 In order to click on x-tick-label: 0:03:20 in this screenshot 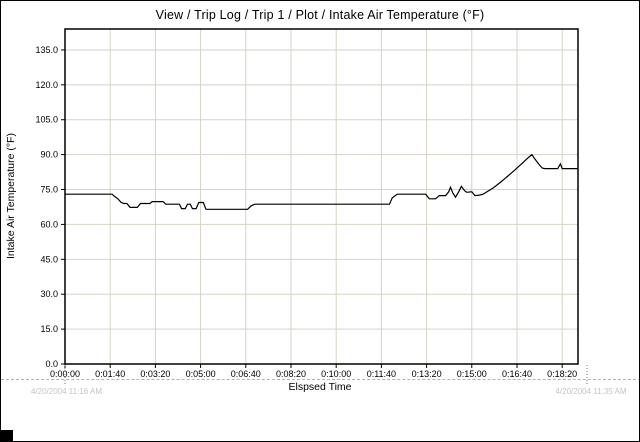, I will do `click(155, 374)`.